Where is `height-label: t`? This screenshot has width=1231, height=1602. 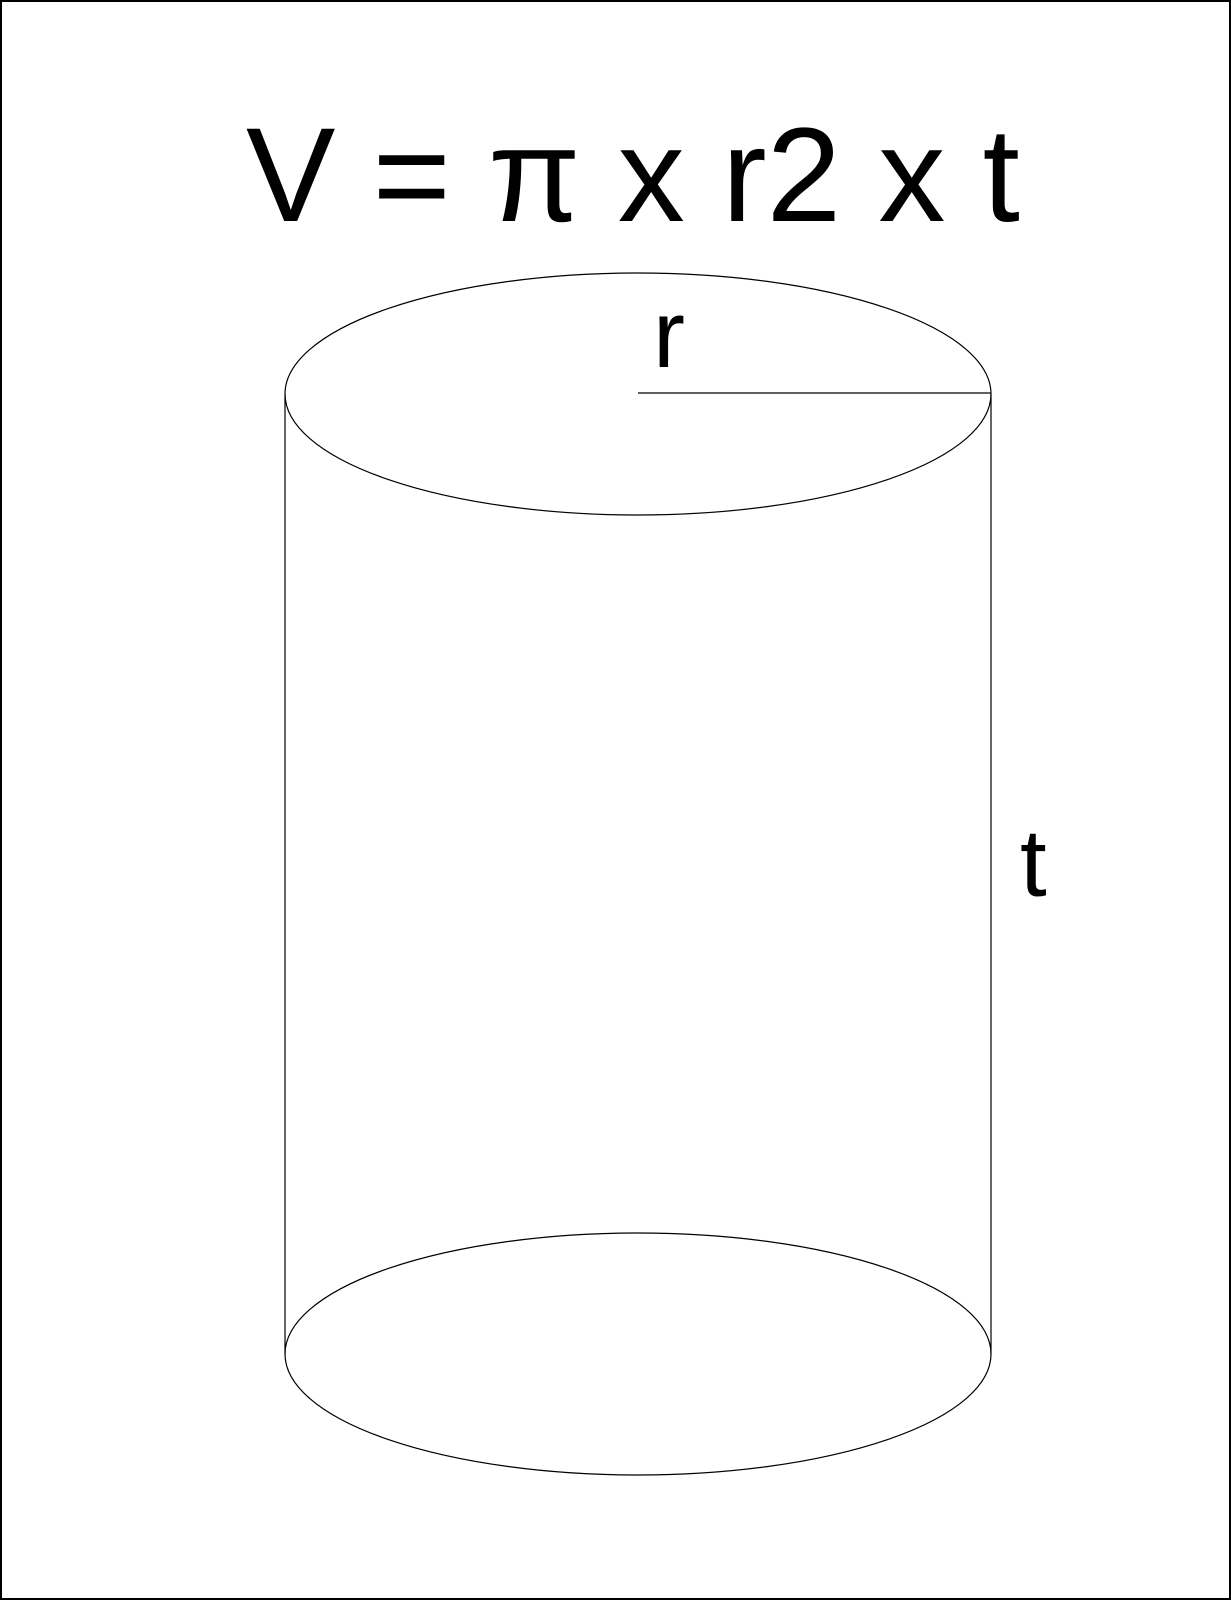 height-label: t is located at coordinates (1033, 863).